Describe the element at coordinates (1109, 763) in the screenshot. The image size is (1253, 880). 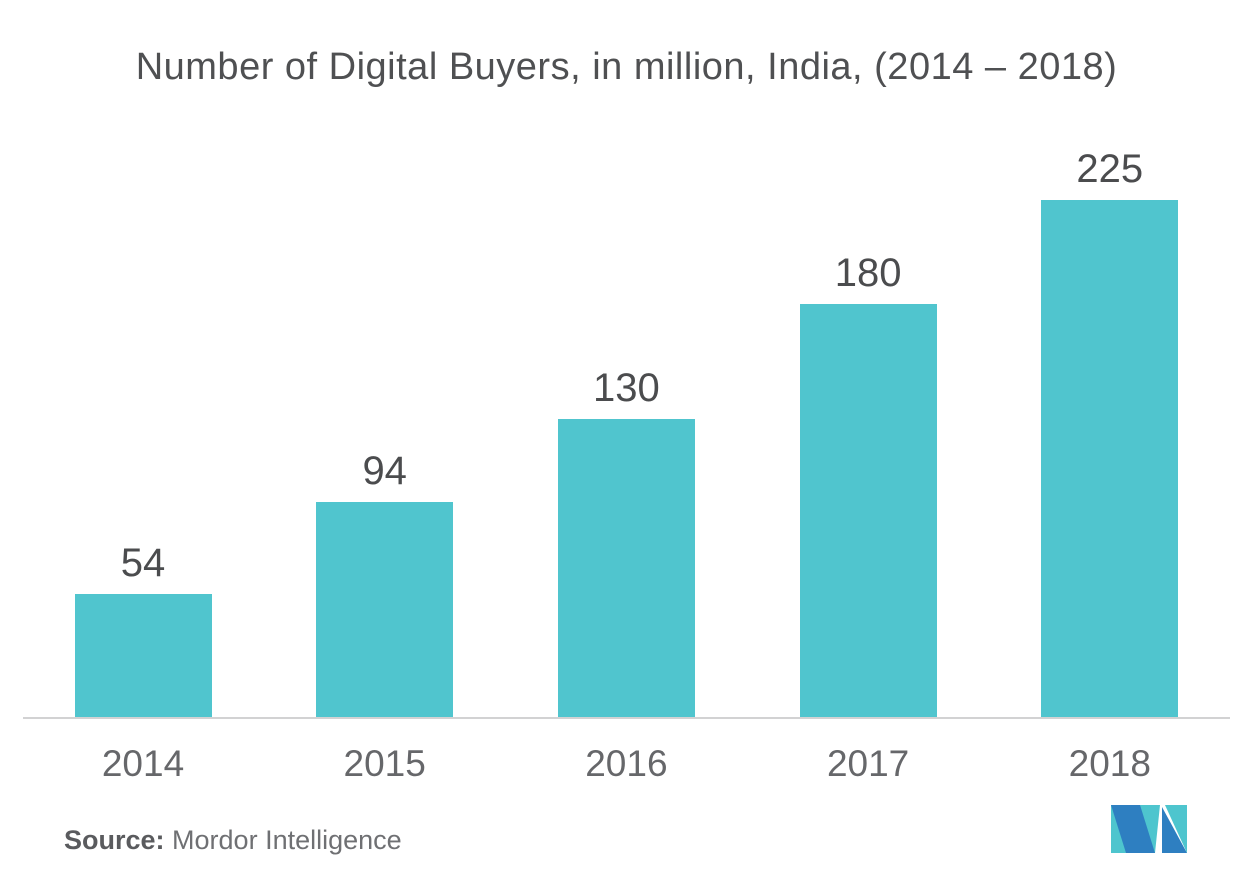
I see `x-axis-label: 2018` at that location.